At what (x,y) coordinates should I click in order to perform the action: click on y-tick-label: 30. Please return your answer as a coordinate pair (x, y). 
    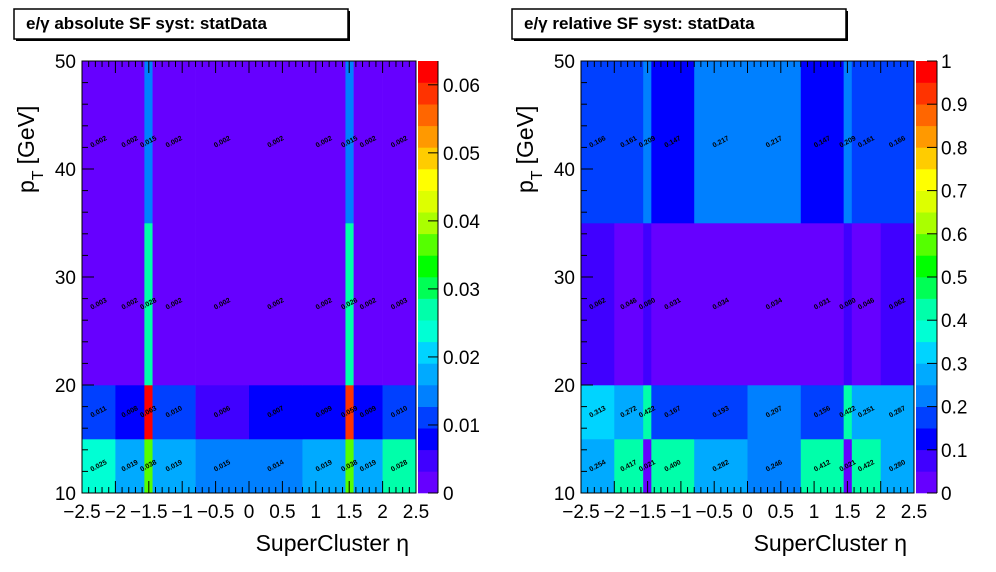
    Looking at the image, I should click on (564, 278).